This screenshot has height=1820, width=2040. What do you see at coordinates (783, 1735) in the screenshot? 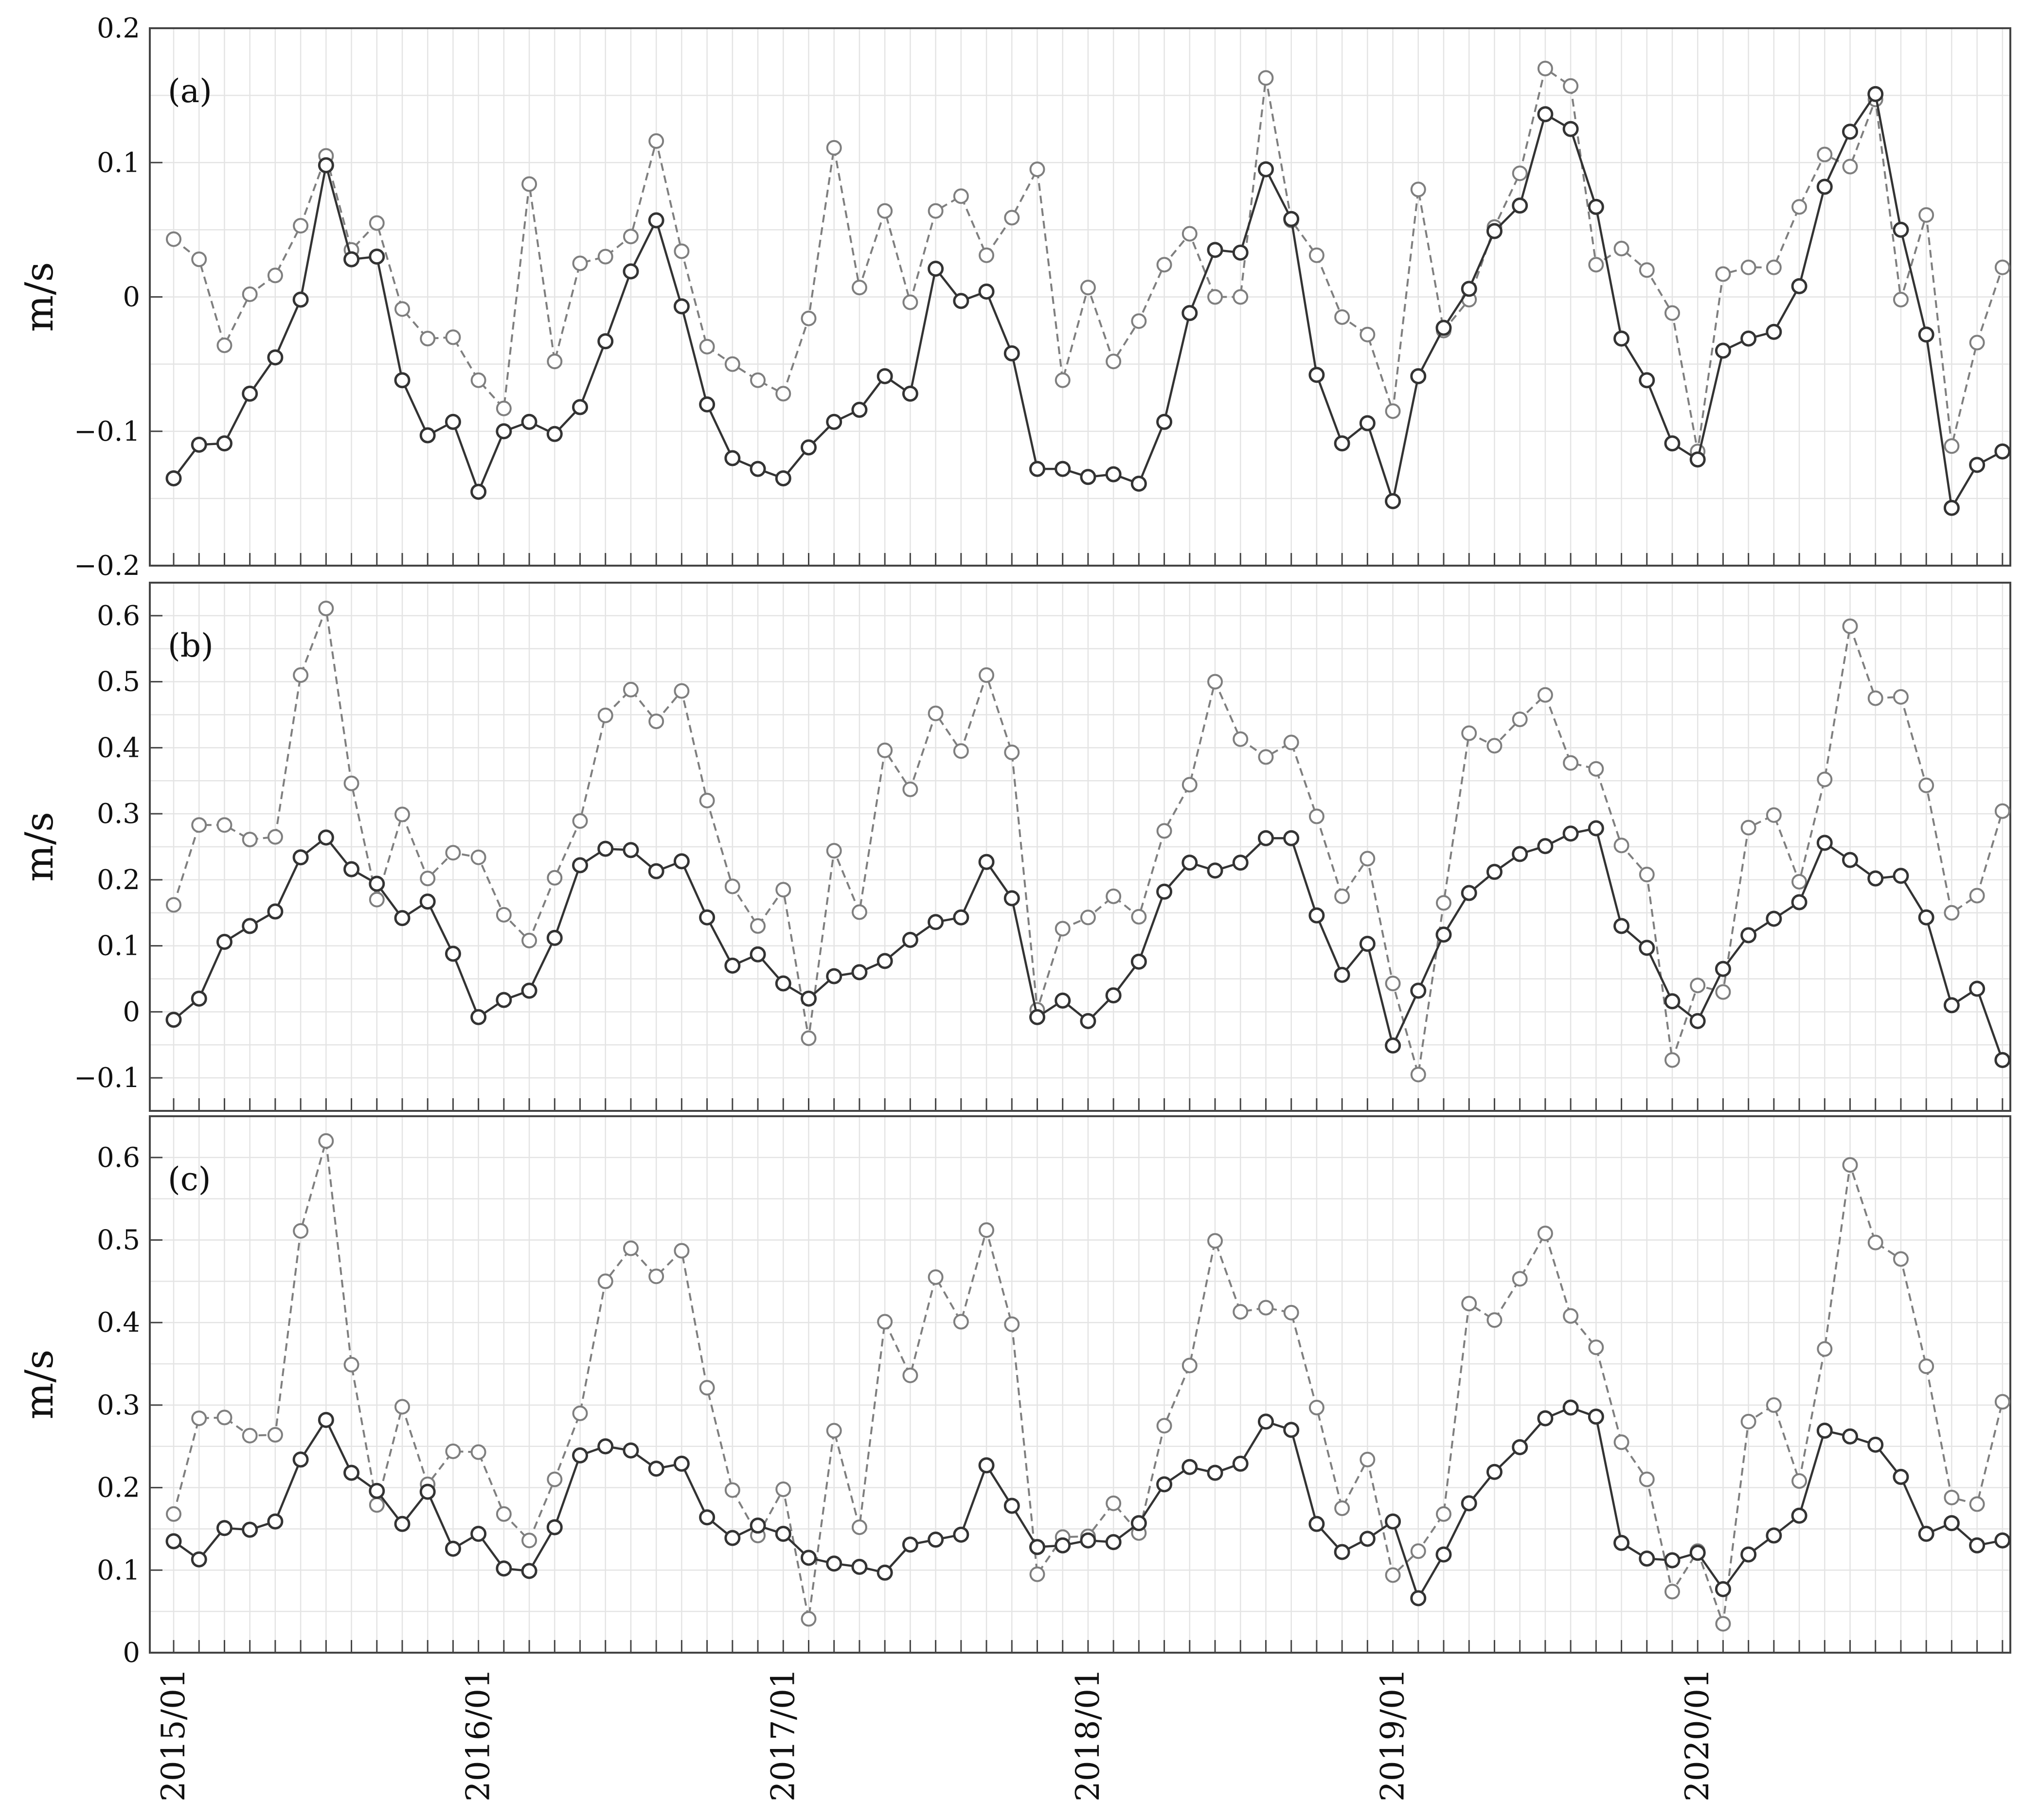
I see `x-tick-label: 2017/01` at bounding box center [783, 1735].